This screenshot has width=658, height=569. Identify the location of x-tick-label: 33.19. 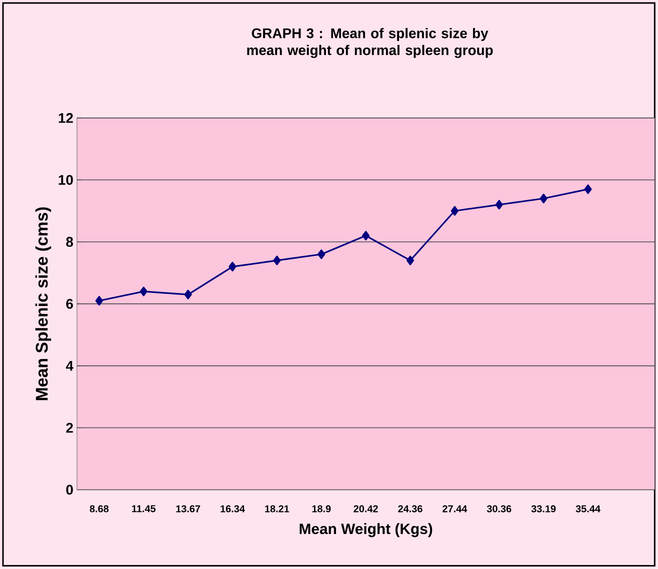
(543, 508).